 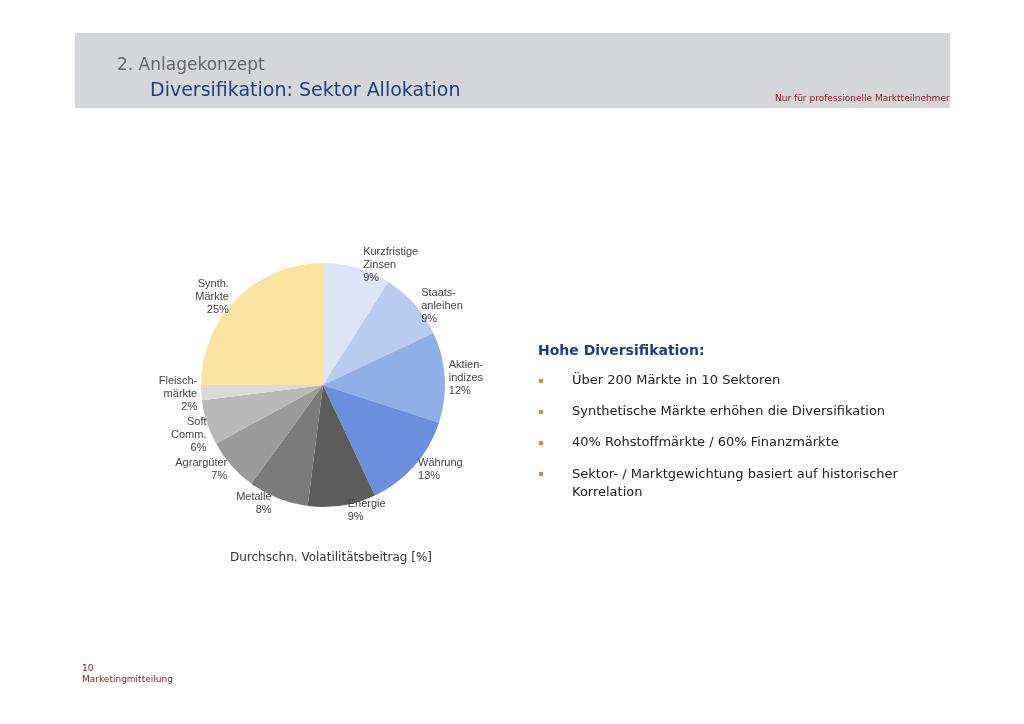 What do you see at coordinates (263, 508) in the screenshot?
I see `data-label: 8%` at bounding box center [263, 508].